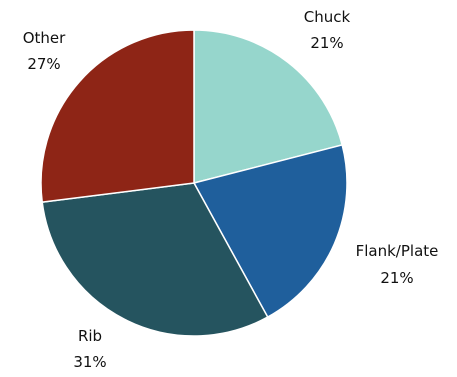  What do you see at coordinates (89, 362) in the screenshot?
I see `slice-label-rib-value: 31%` at bounding box center [89, 362].